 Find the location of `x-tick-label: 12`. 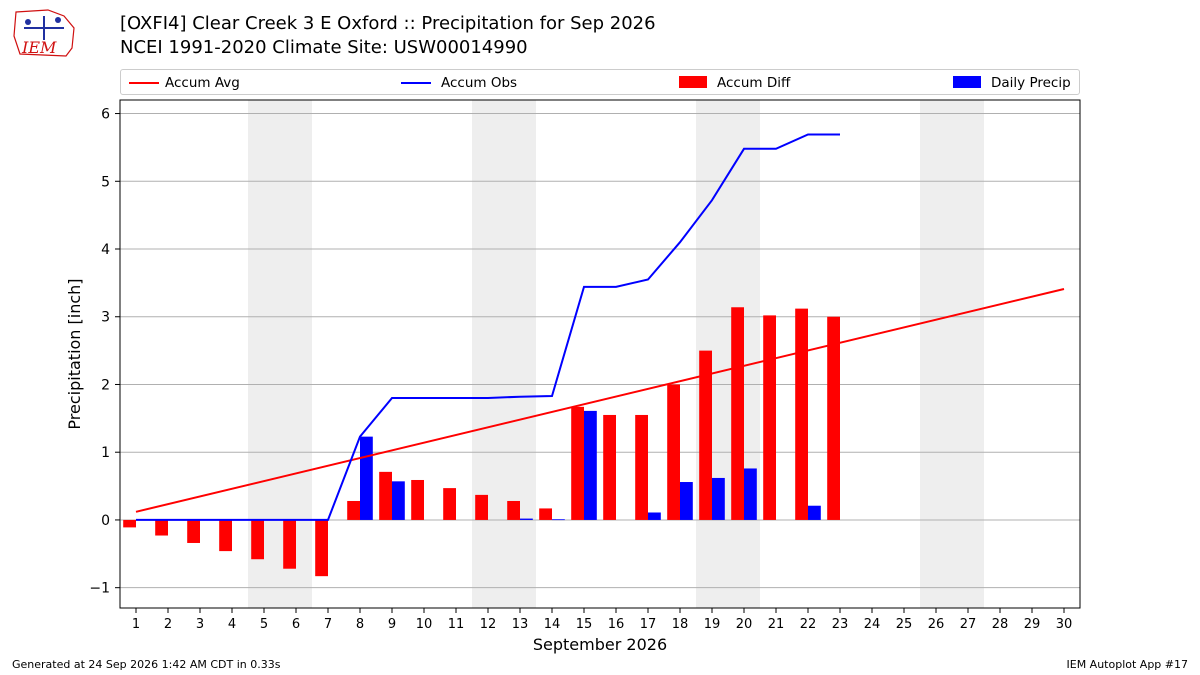

x-tick-label: 12 is located at coordinates (488, 624).